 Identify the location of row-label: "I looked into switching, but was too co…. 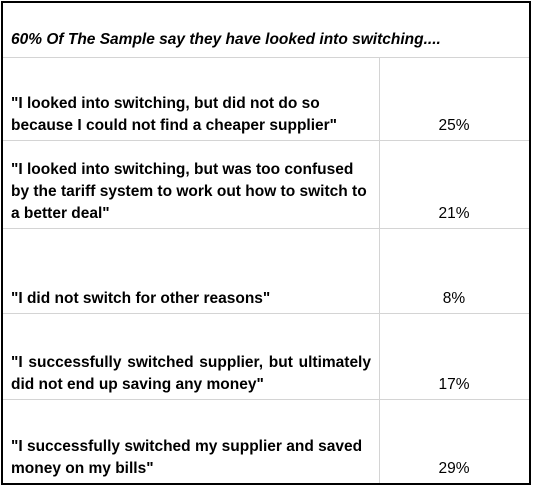
(189, 191).